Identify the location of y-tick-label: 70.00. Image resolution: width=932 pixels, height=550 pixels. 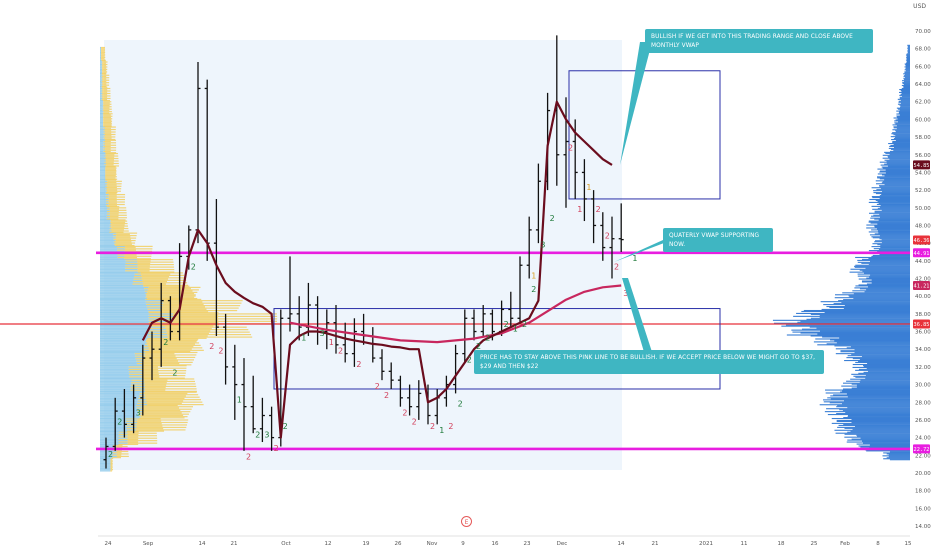
(923, 32).